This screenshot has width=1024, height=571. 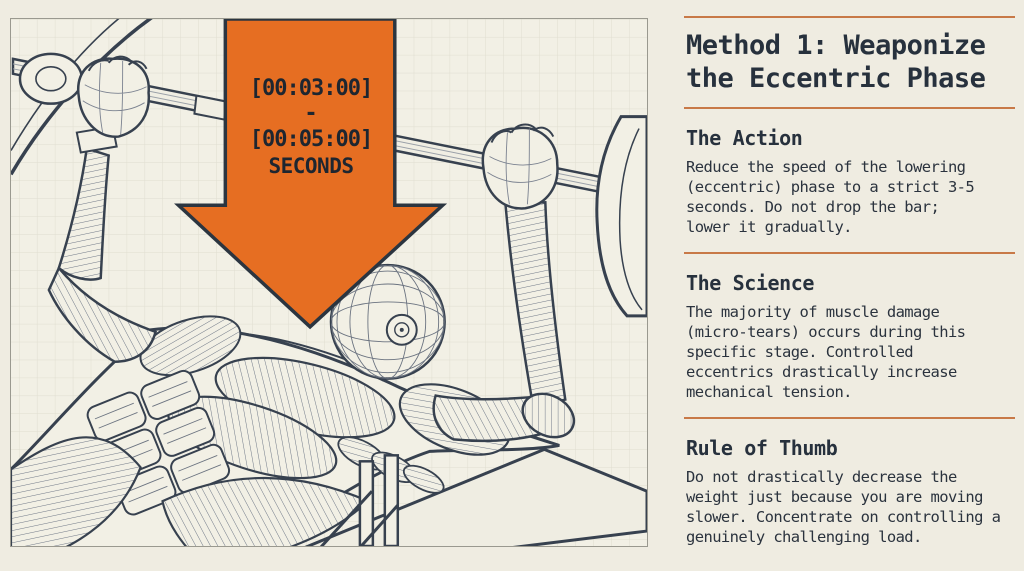 What do you see at coordinates (190, 346) in the screenshot?
I see `left-deltoid` at bounding box center [190, 346].